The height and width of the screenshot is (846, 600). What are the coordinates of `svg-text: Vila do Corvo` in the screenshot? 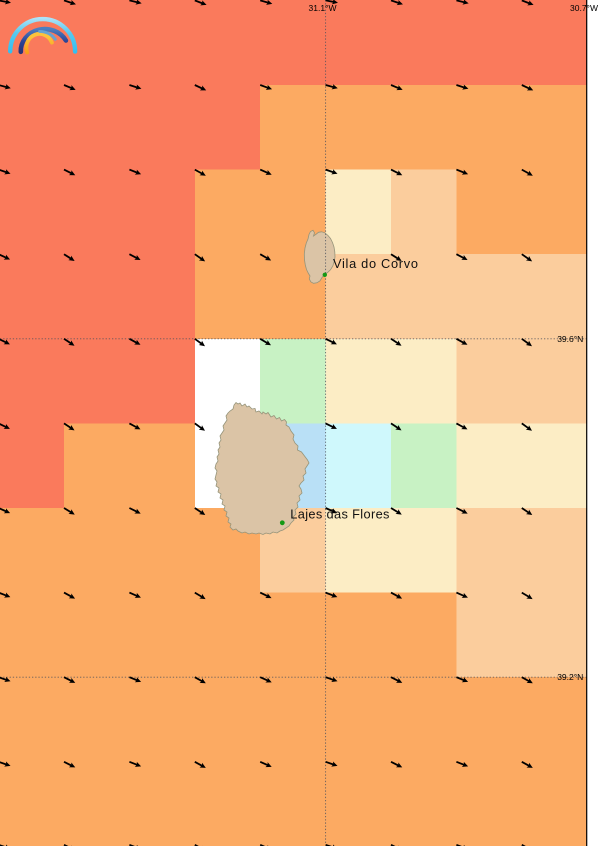 It's located at (376, 263).